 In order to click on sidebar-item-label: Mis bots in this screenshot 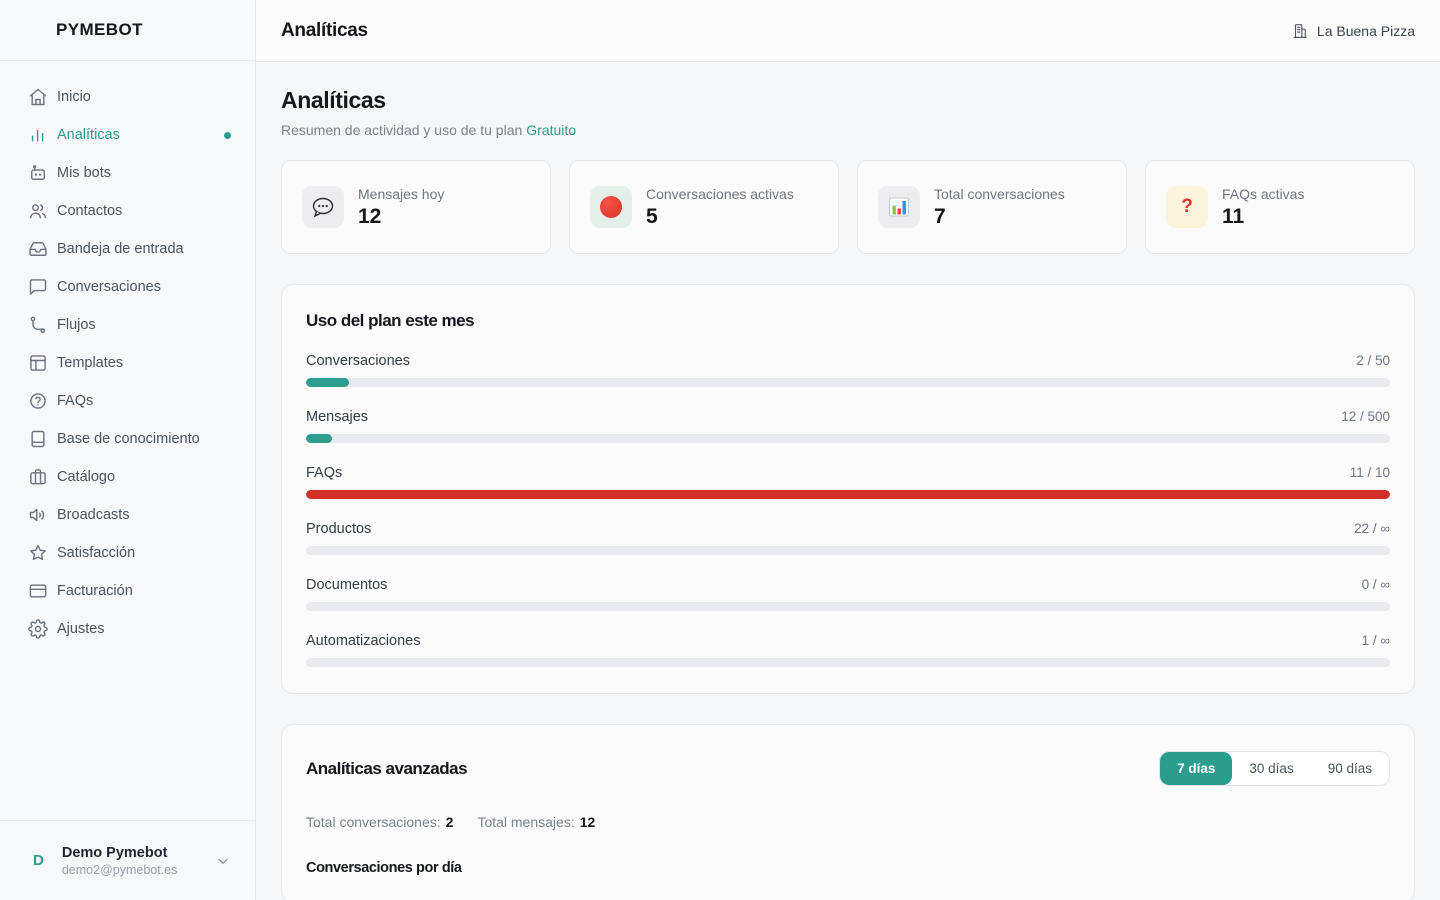, I will do `click(84, 173)`.